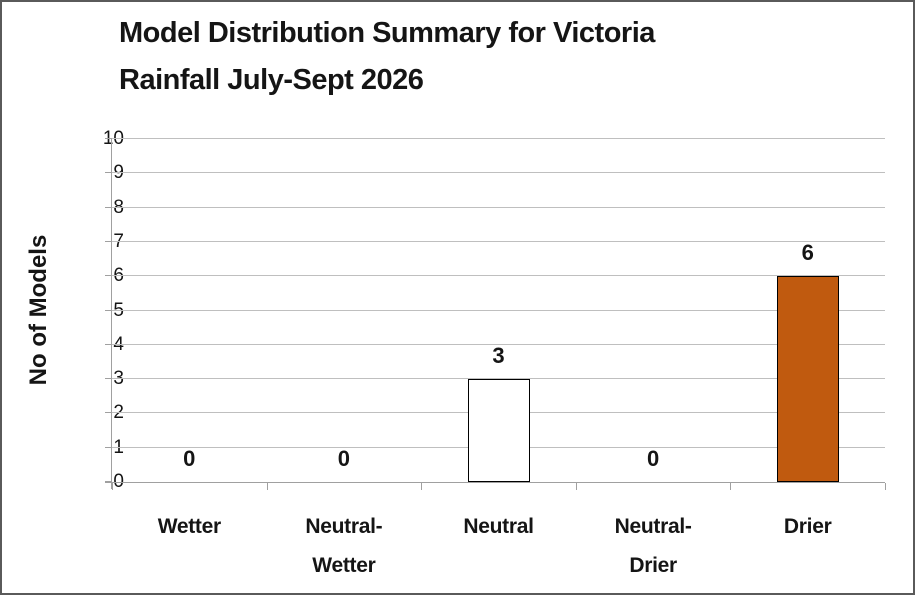 The height and width of the screenshot is (595, 915). Describe the element at coordinates (387, 33) in the screenshot. I see `chart-title-line-1: Model Distribution Summary for Victoria` at that location.